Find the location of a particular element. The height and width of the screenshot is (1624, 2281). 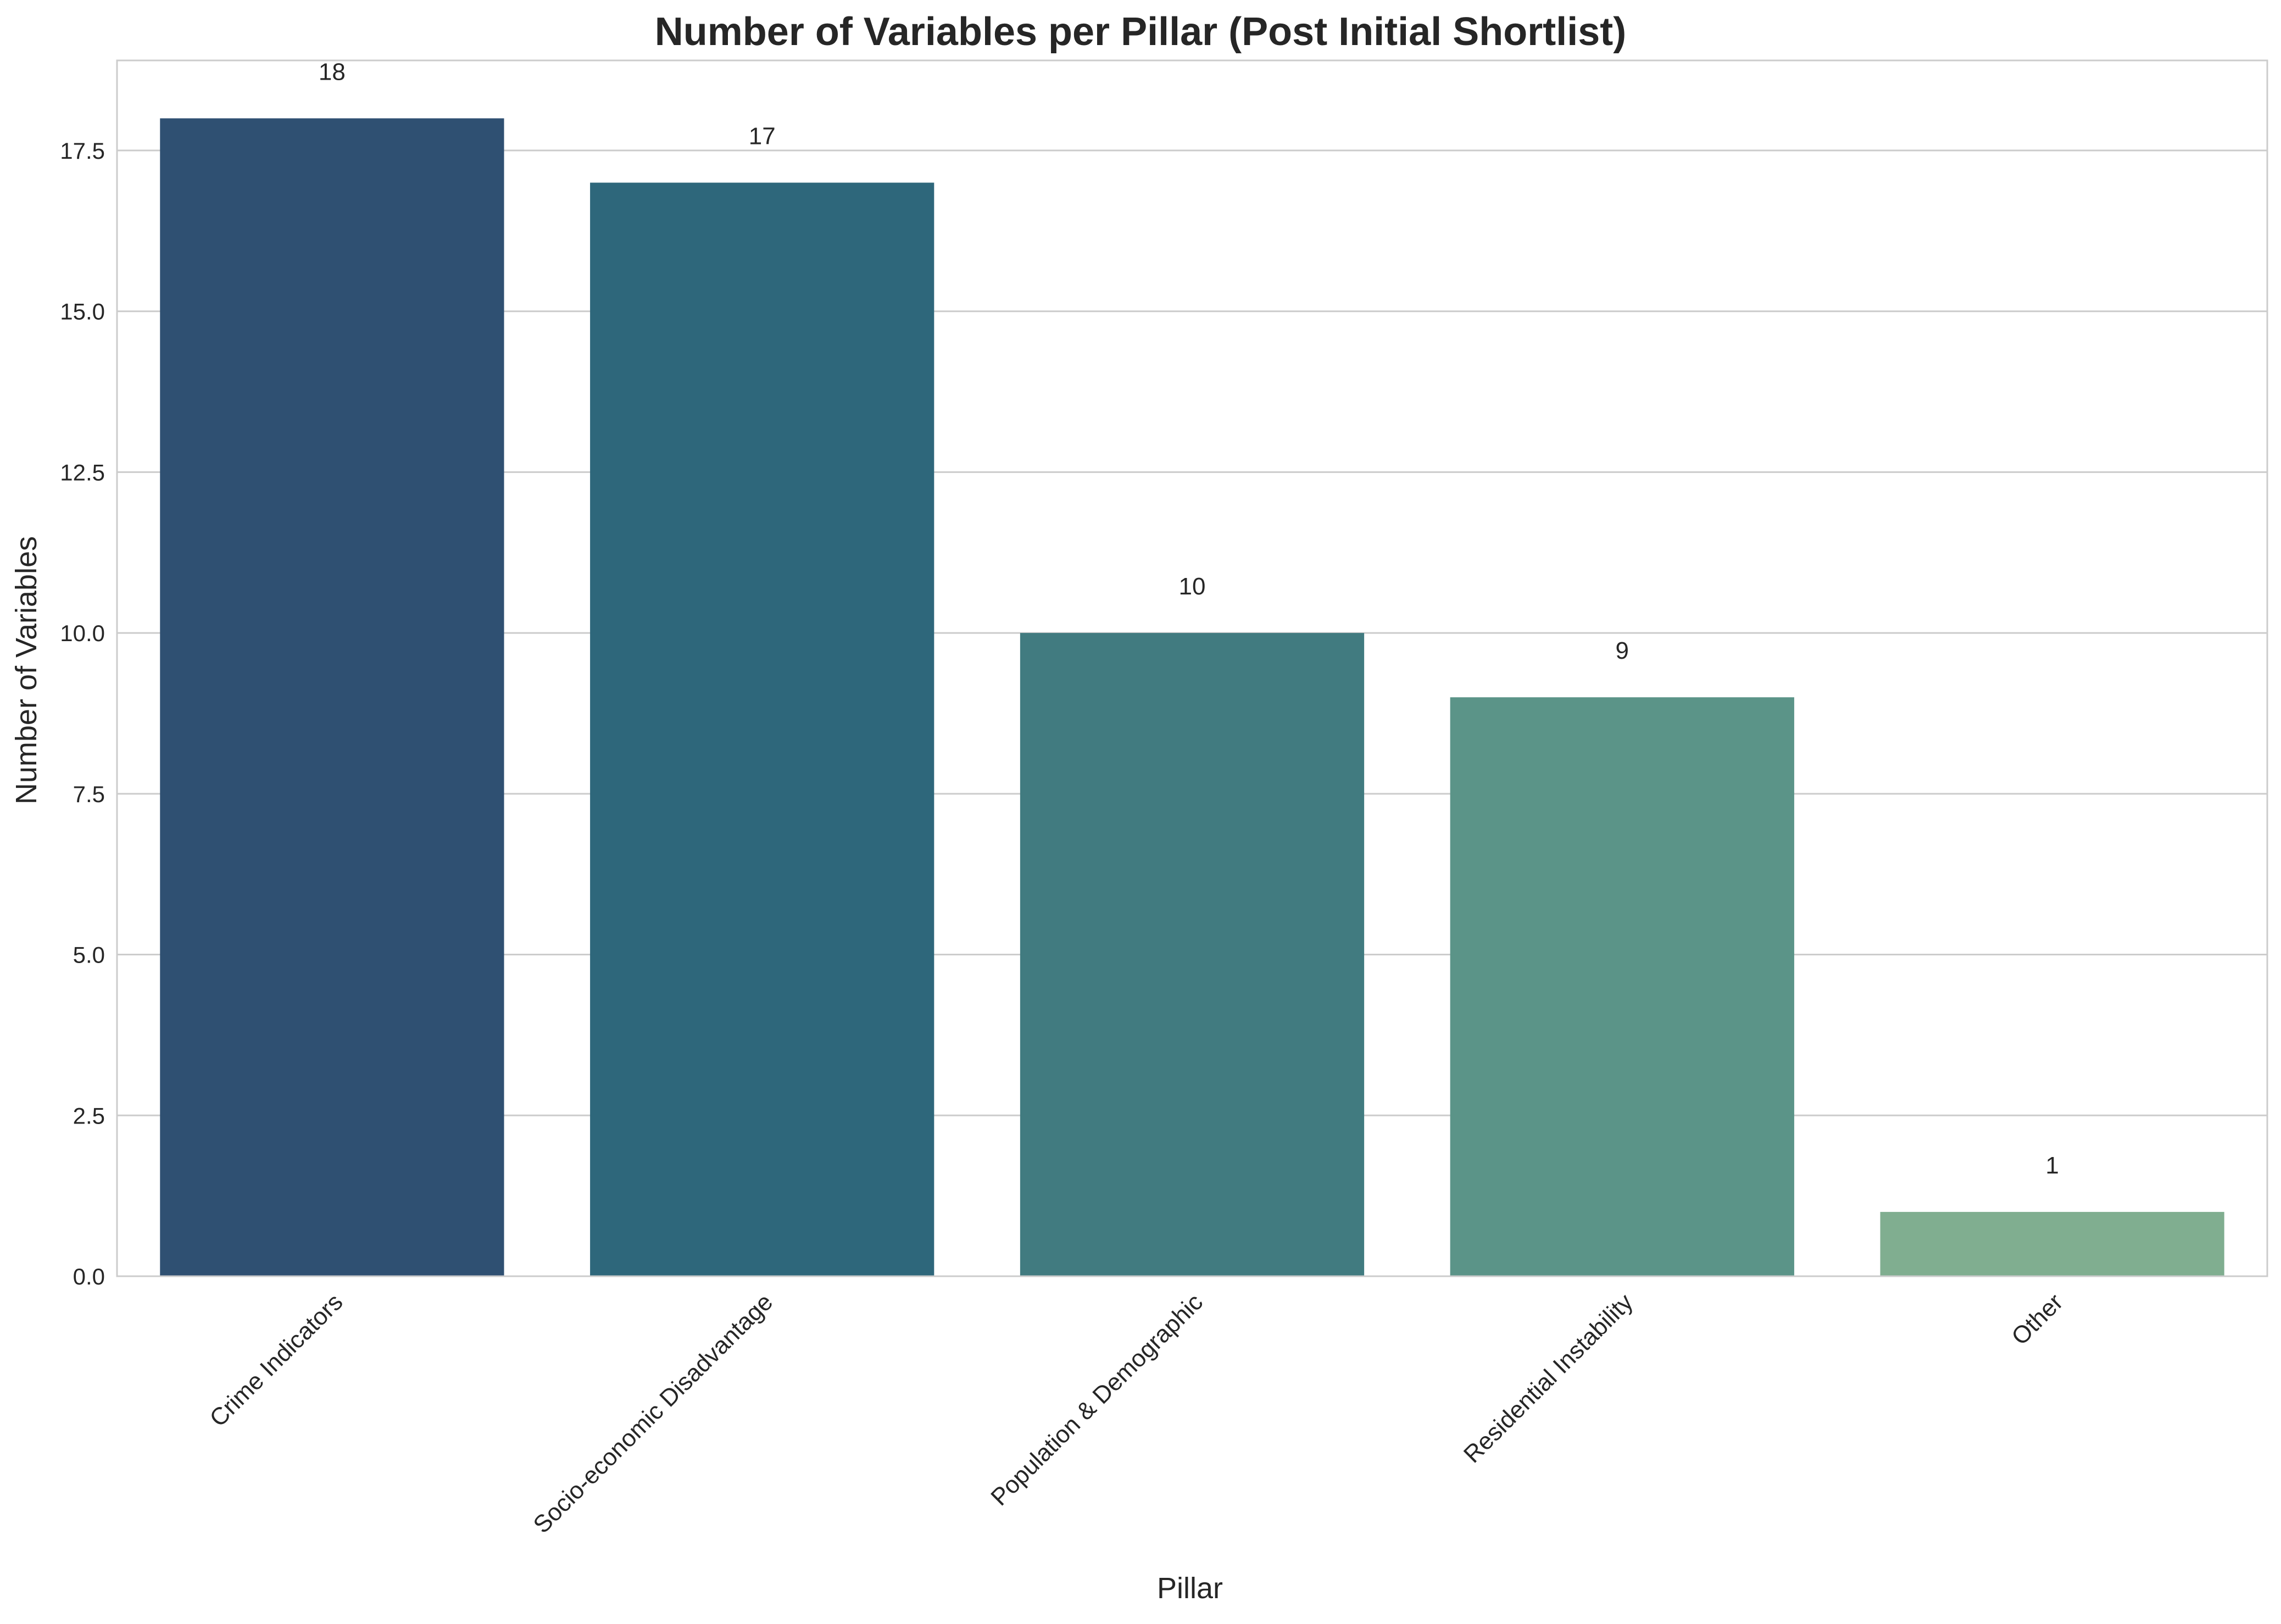

bar-value-label: 1 is located at coordinates (2052, 1165).